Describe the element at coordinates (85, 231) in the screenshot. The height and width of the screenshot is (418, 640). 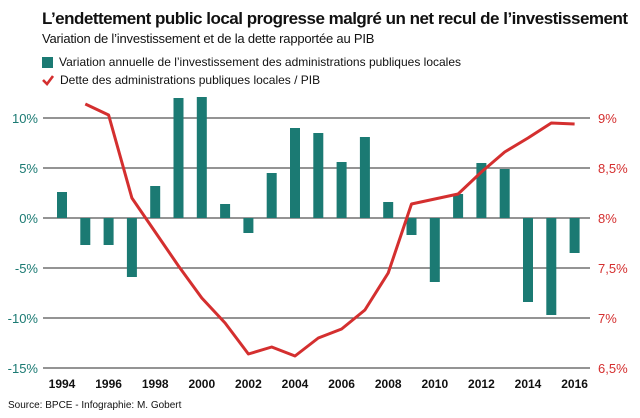
I see `bar-1995` at that location.